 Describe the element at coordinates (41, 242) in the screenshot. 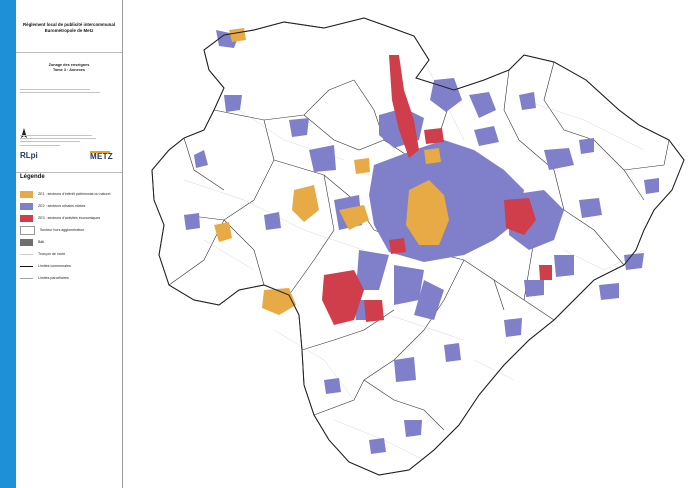

I see `legend-label: Bâti` at that location.